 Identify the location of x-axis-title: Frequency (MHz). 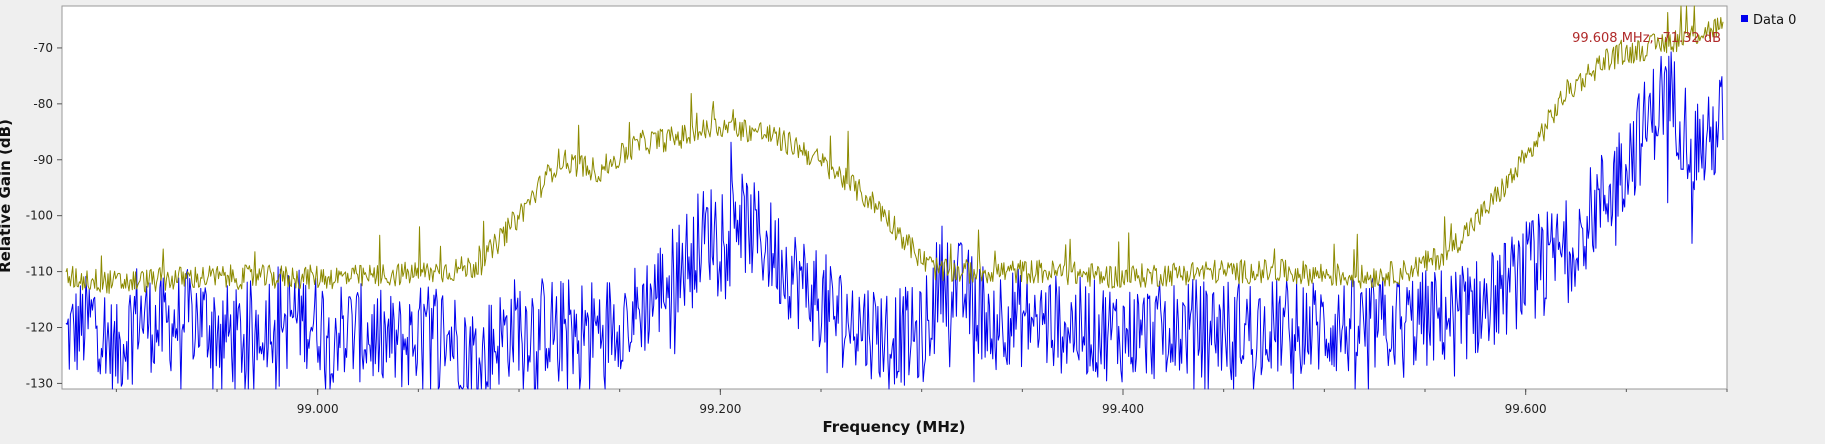
(894, 427).